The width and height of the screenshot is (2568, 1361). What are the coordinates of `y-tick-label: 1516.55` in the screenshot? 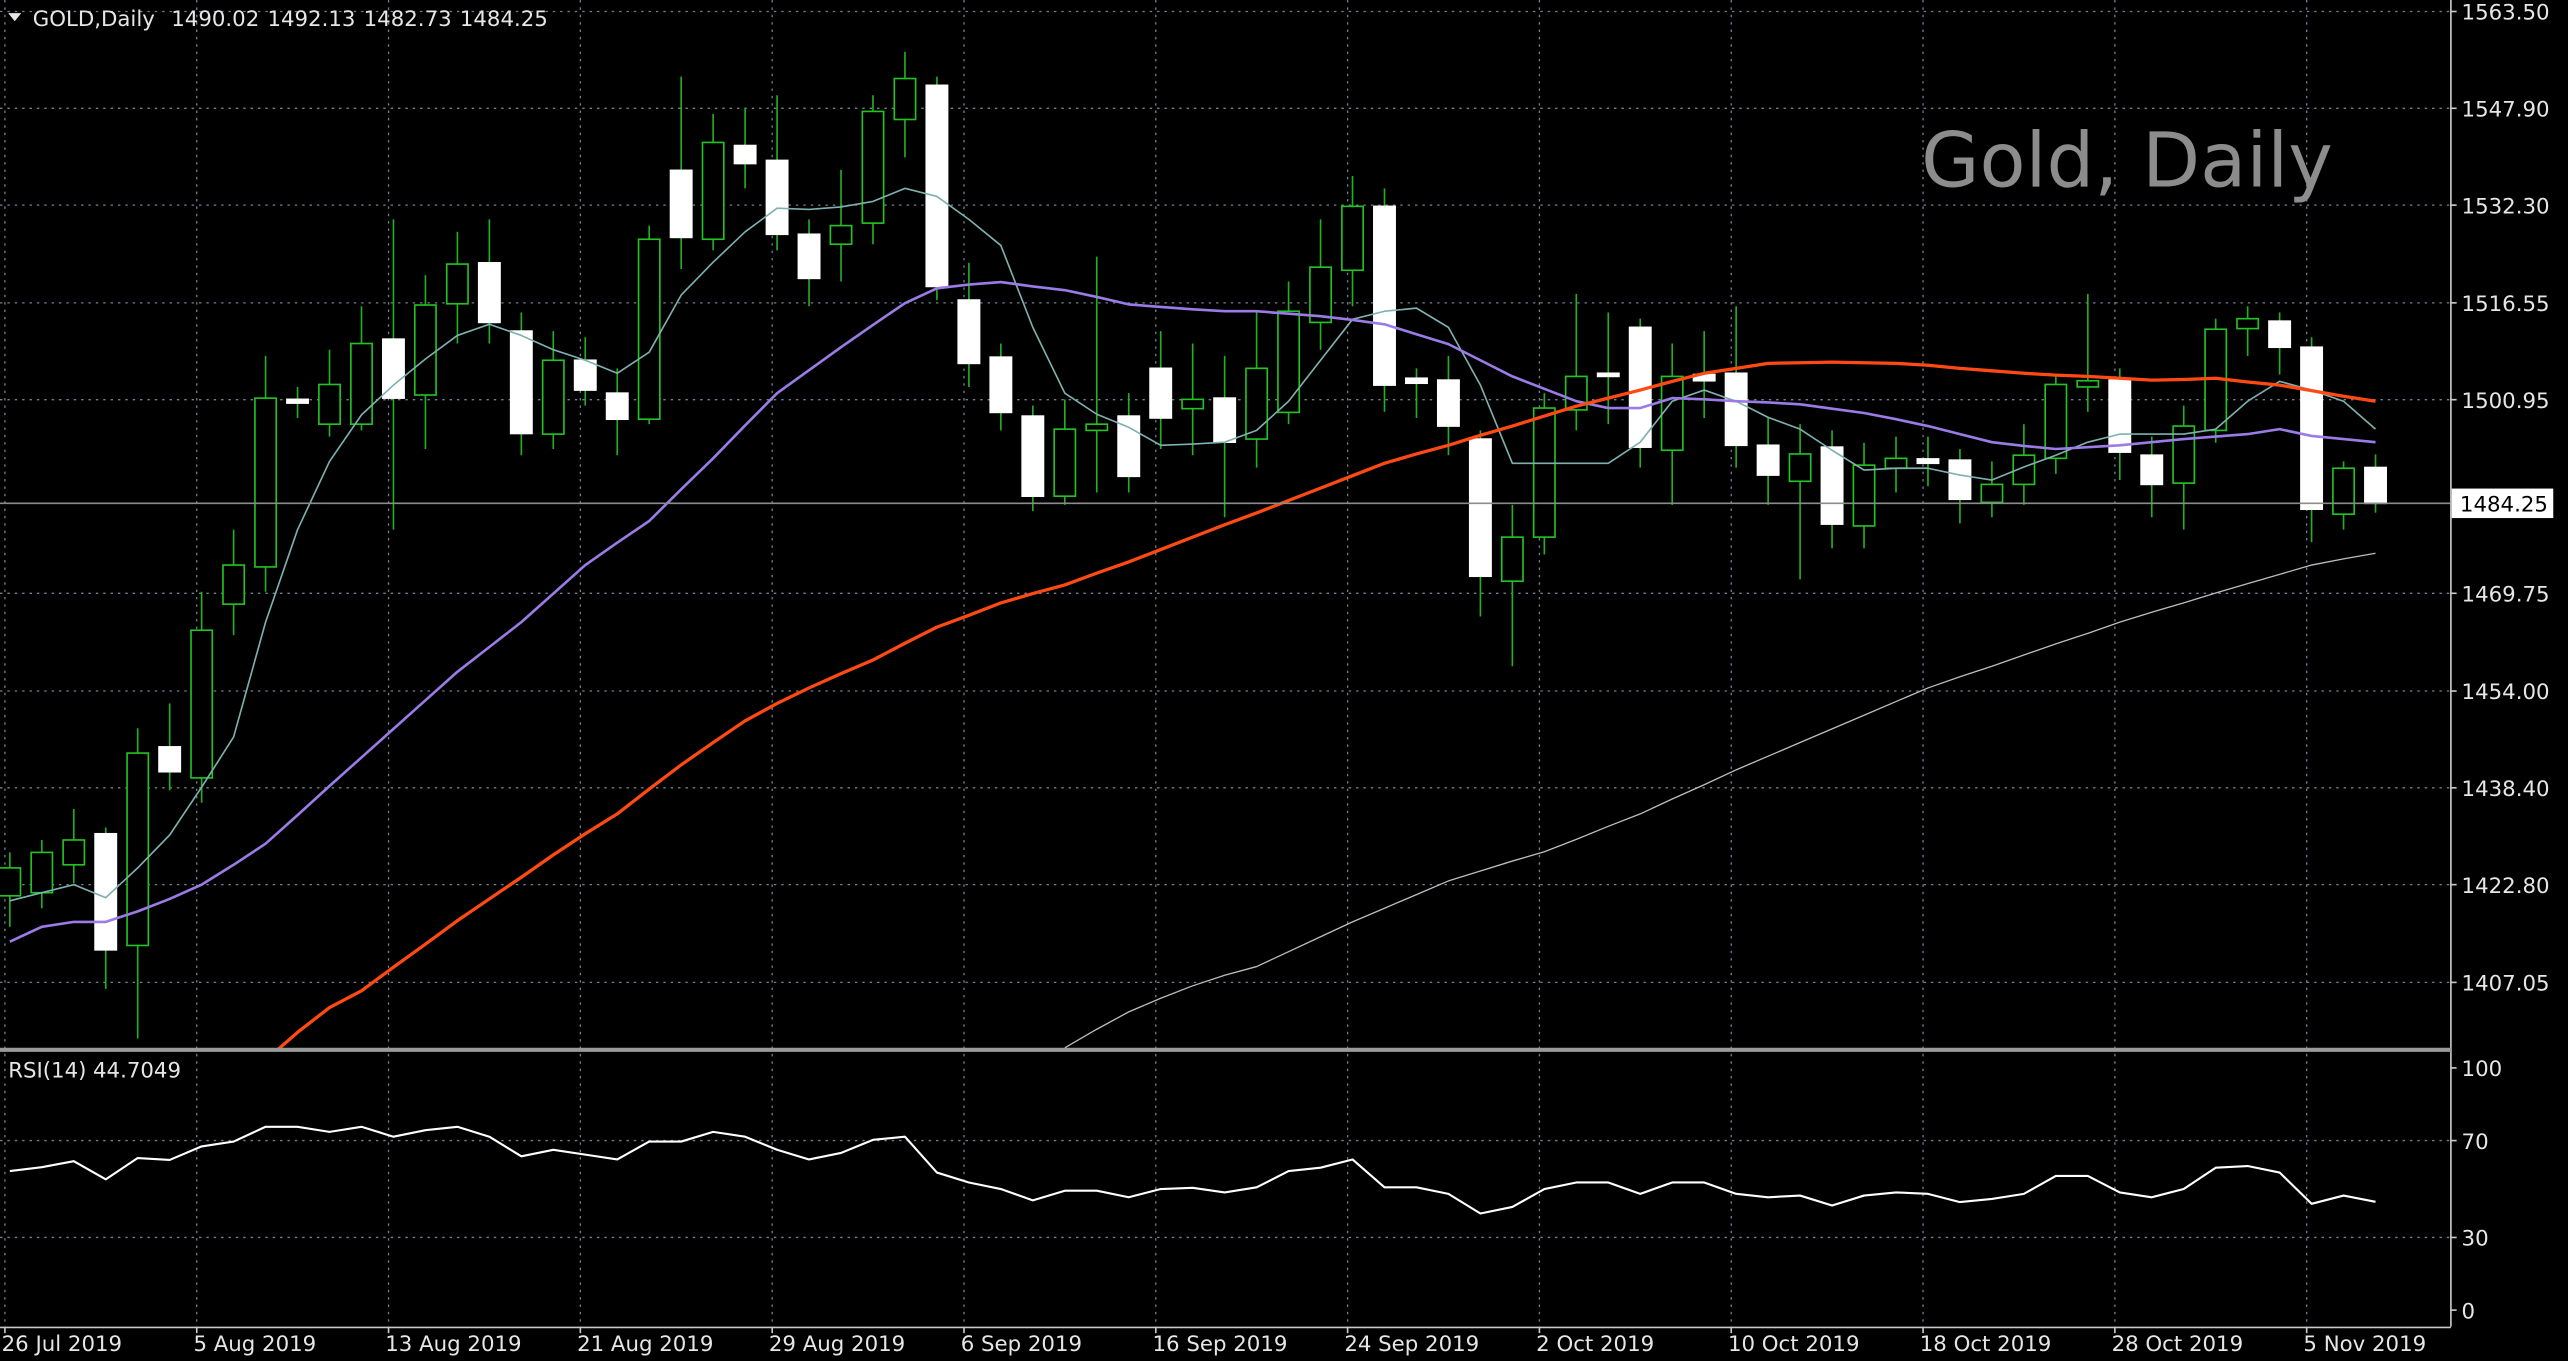 It's located at (2506, 304).